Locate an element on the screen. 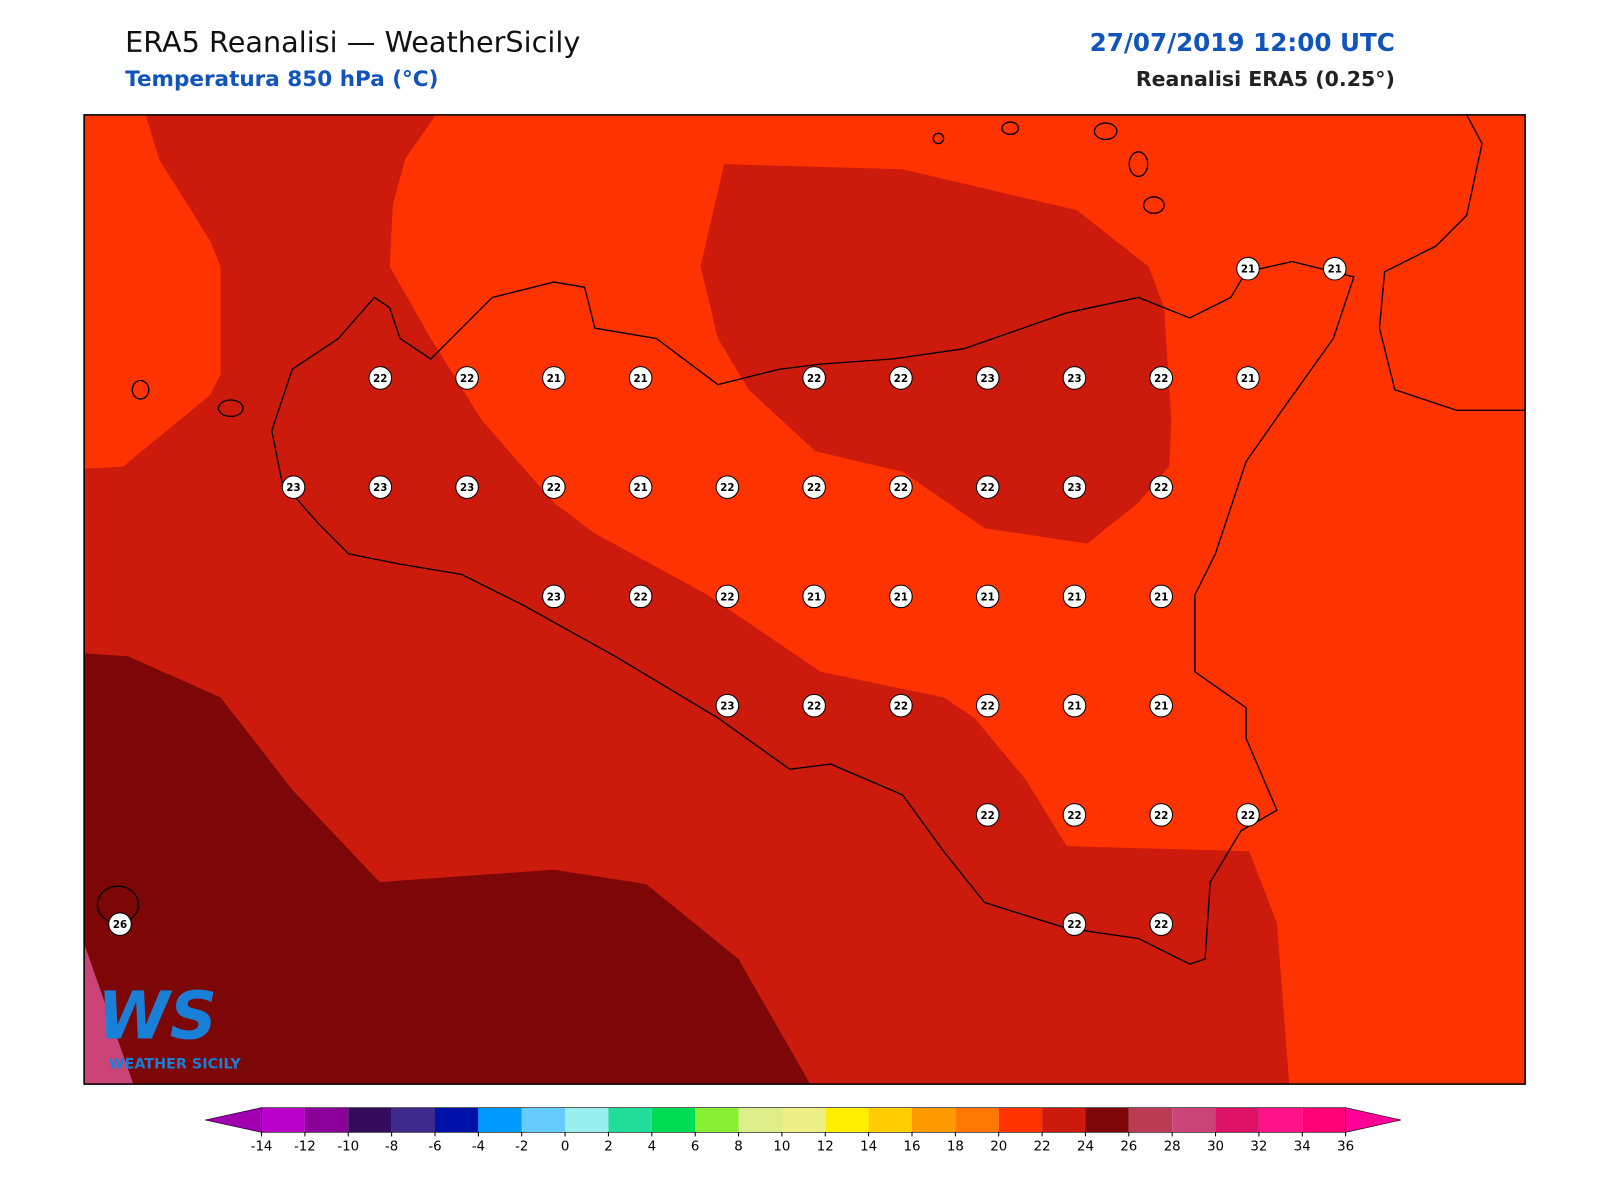  colorbar-tick-label: 4 is located at coordinates (652, 1147).